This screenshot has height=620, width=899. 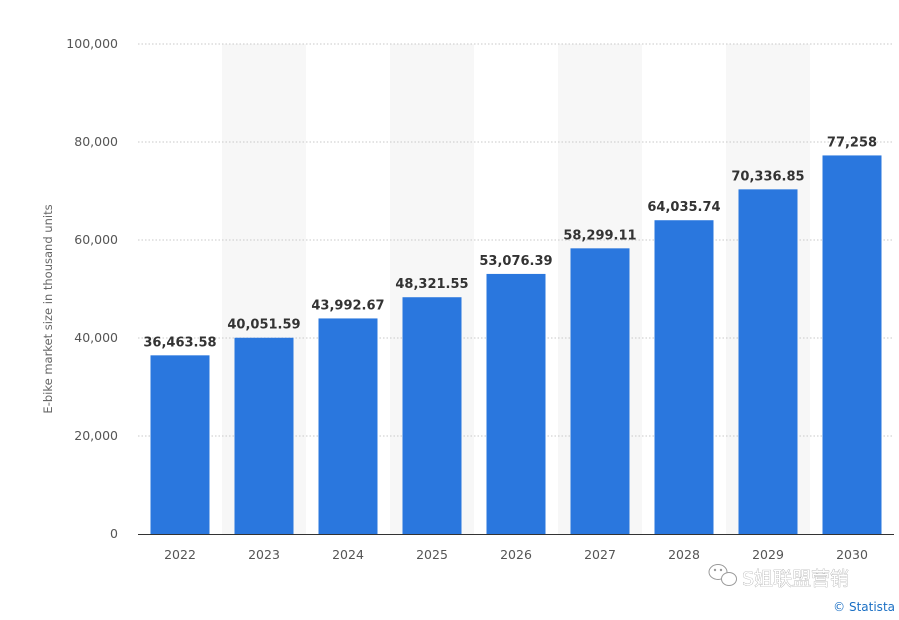 What do you see at coordinates (795, 579) in the screenshot?
I see `watermark-text: S姐联盟营销` at bounding box center [795, 579].